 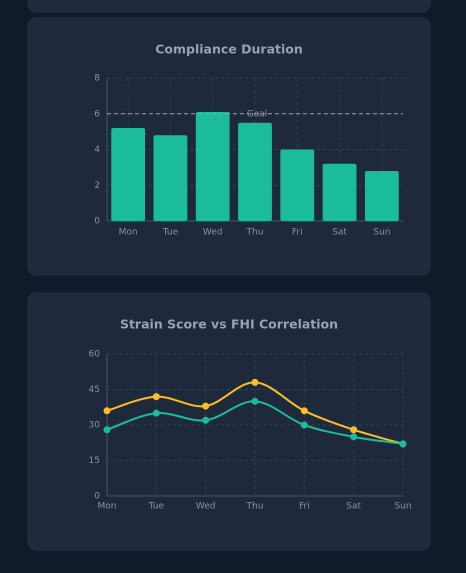 I want to click on y-tick-label: 2, so click(x=97, y=186).